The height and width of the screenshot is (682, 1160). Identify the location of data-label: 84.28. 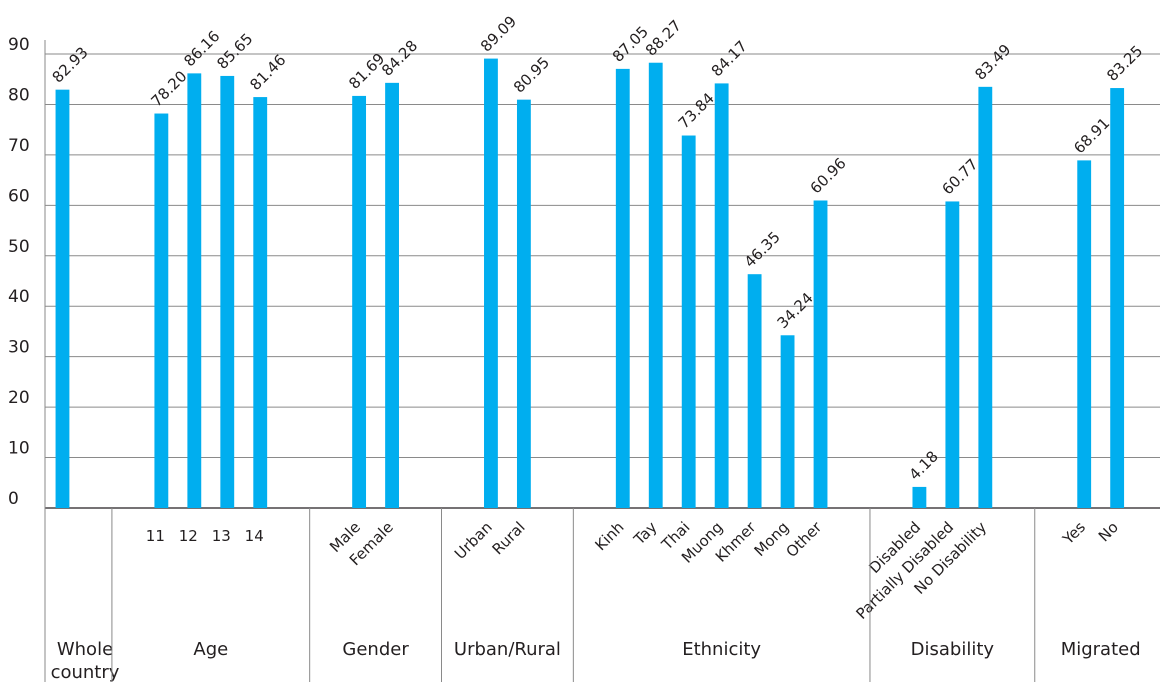
(399, 58).